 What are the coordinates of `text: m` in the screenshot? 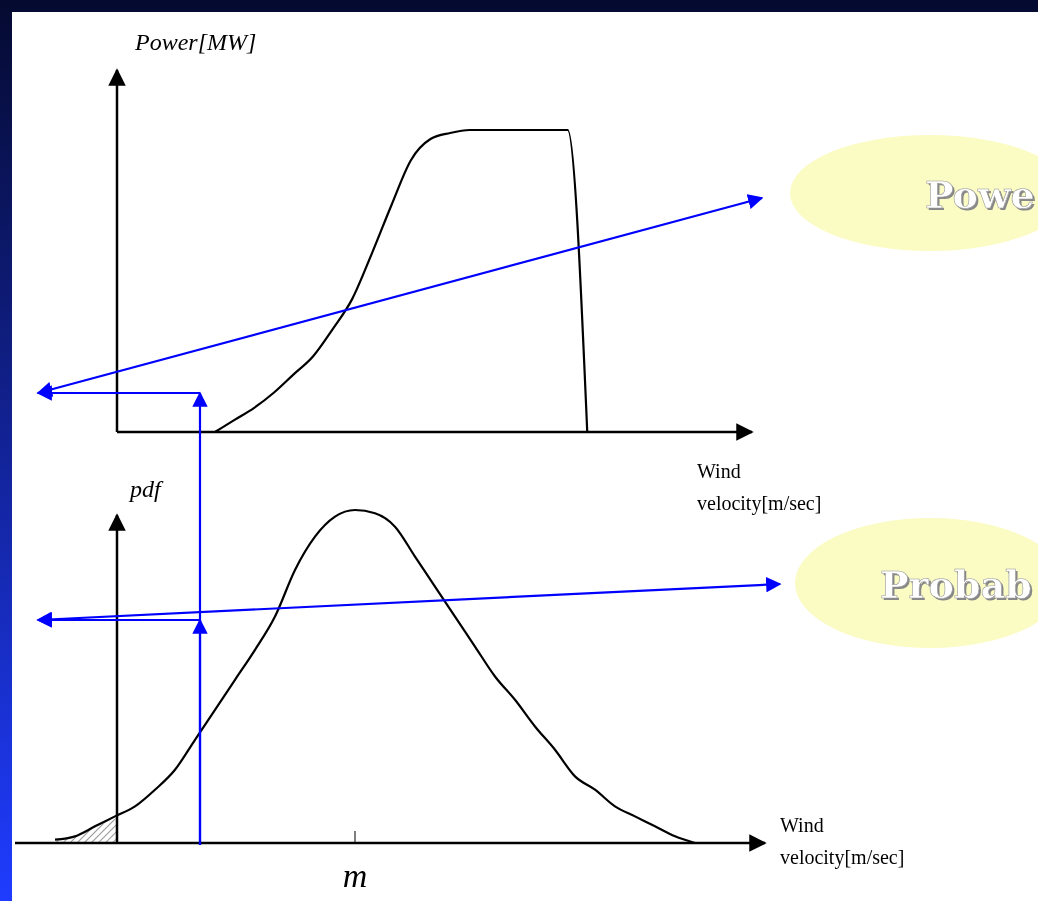 It's located at (355, 875).